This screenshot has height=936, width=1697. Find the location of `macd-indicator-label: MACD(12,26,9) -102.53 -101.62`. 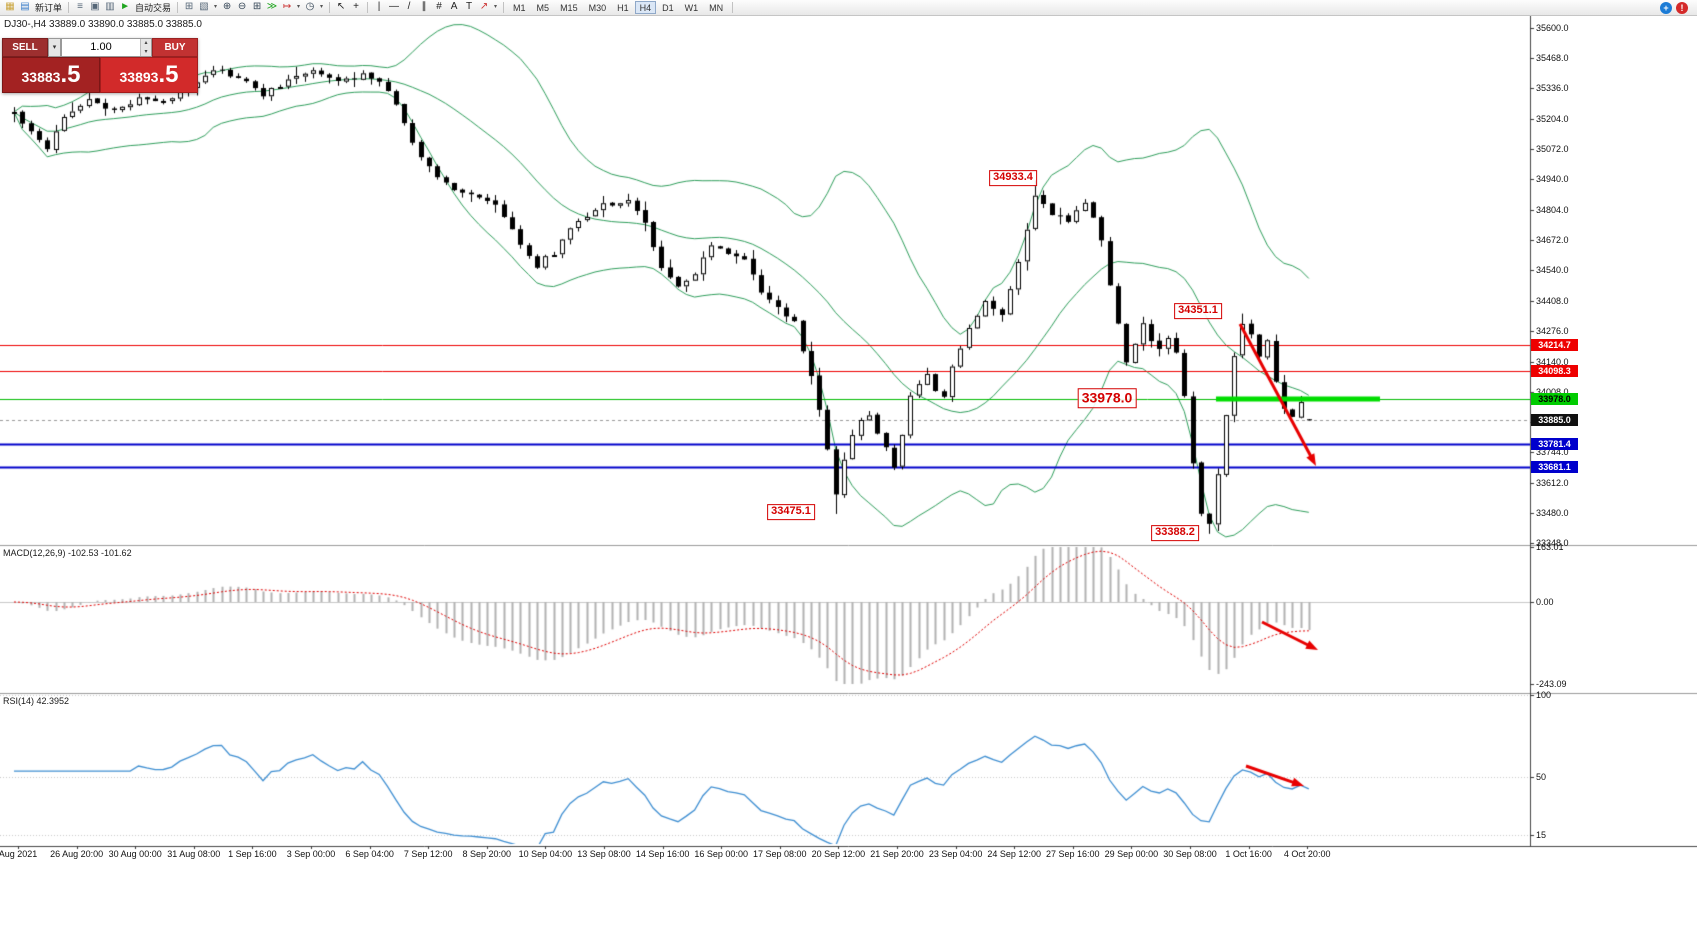

macd-indicator-label: MACD(12,26,9) -102.53 -101.62 is located at coordinates (67, 553).